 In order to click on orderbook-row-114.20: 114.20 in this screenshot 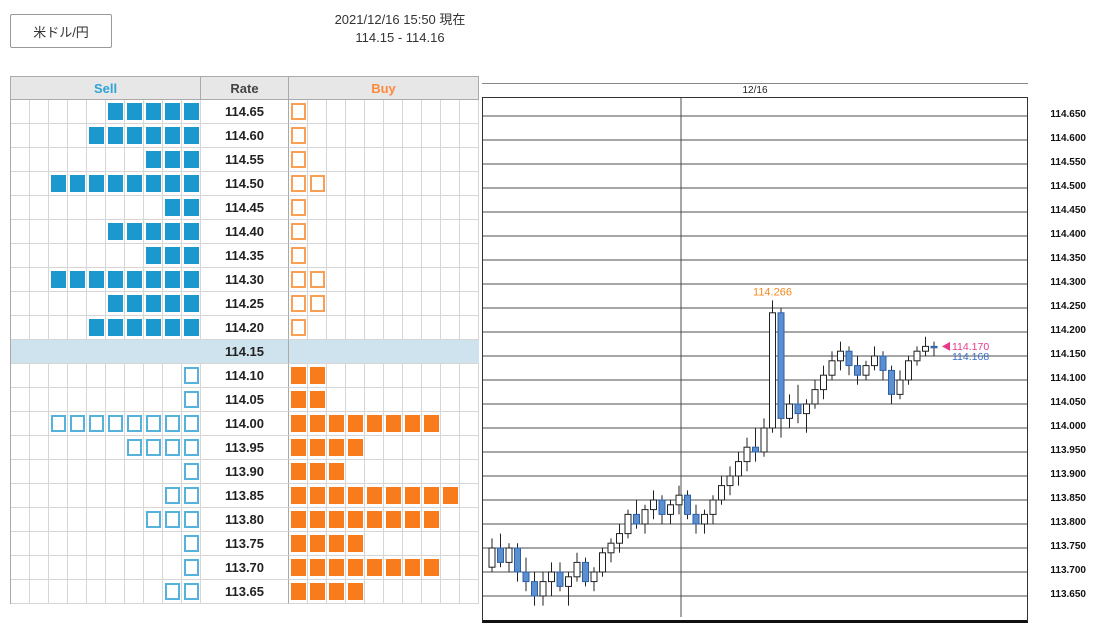, I will do `click(245, 328)`.